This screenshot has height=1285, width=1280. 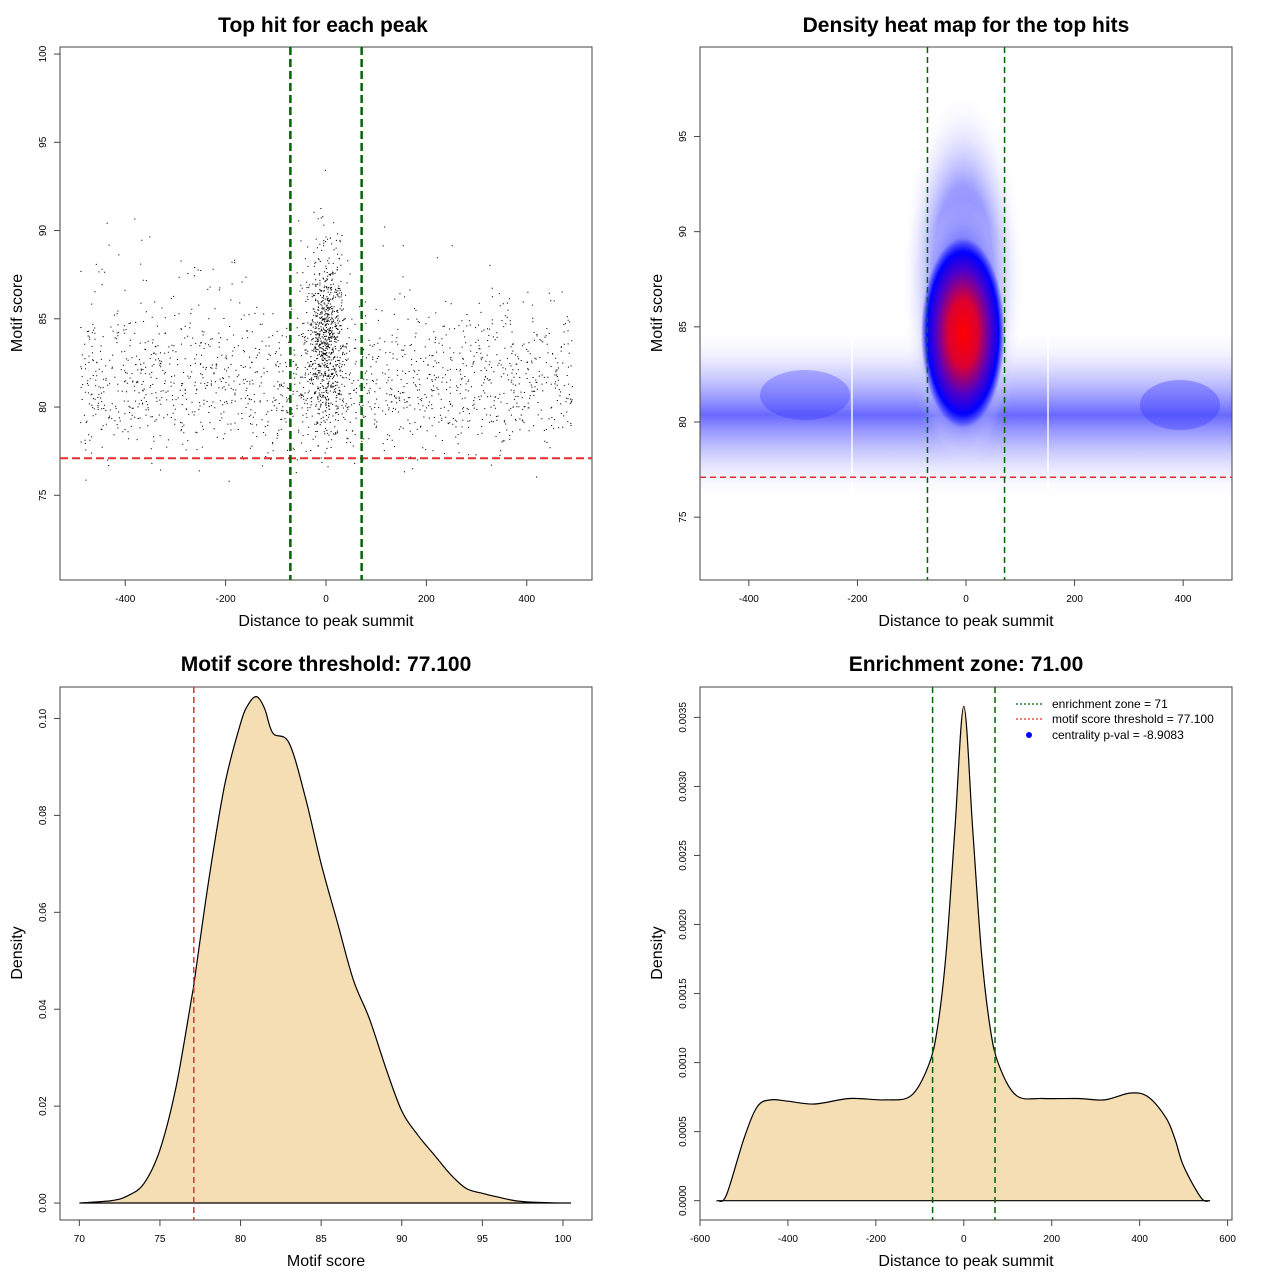 What do you see at coordinates (700, 1239) in the screenshot?
I see `x-tick-label: -600` at bounding box center [700, 1239].